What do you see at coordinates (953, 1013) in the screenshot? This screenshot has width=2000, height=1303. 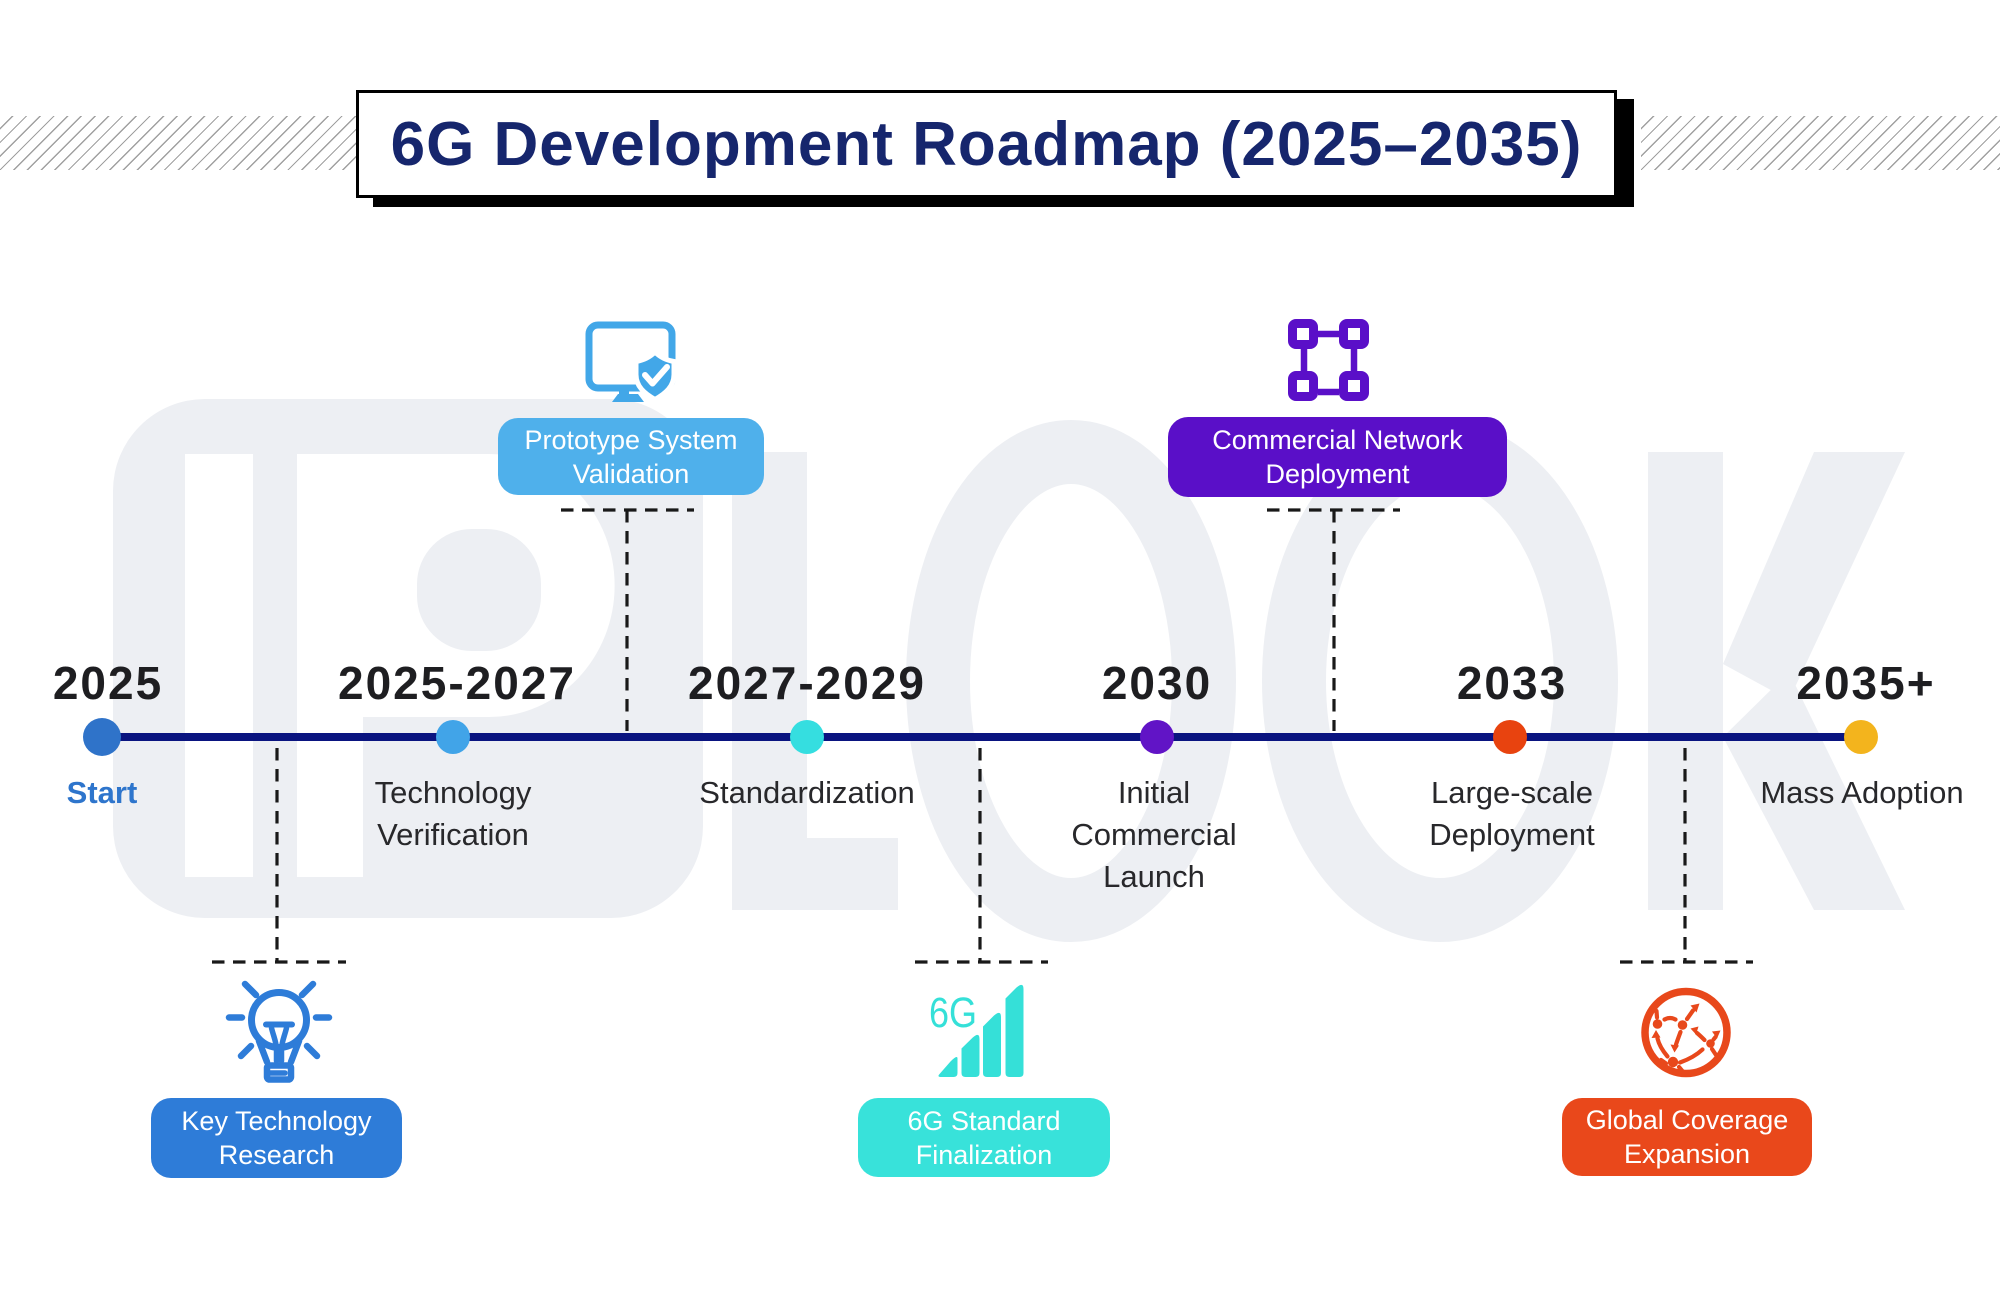 I see `svg-text: 6G` at bounding box center [953, 1013].